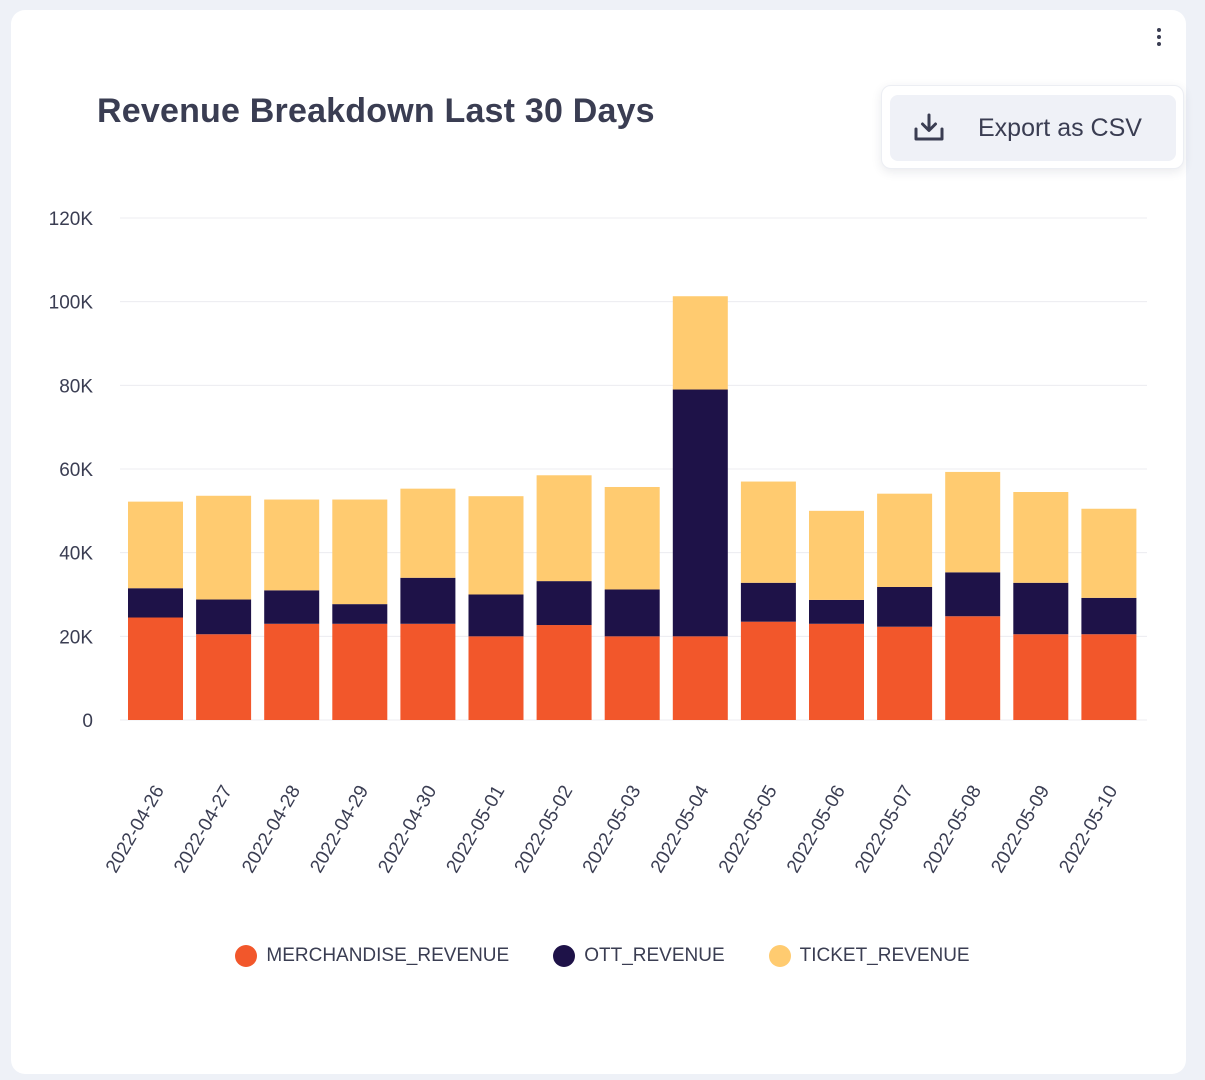 The height and width of the screenshot is (1080, 1205). I want to click on x-tick-label: 2022-05-06, so click(816, 829).